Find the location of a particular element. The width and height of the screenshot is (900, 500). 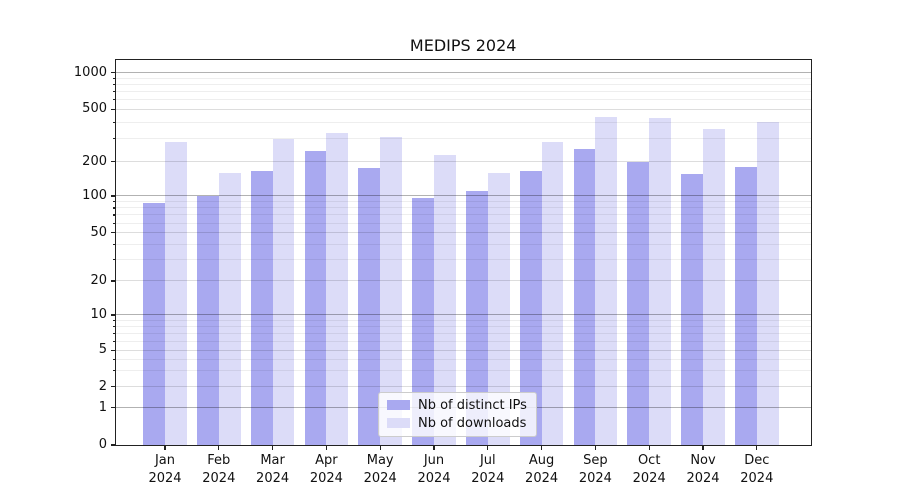

y-tick-label-1: 1 is located at coordinates (102, 407).